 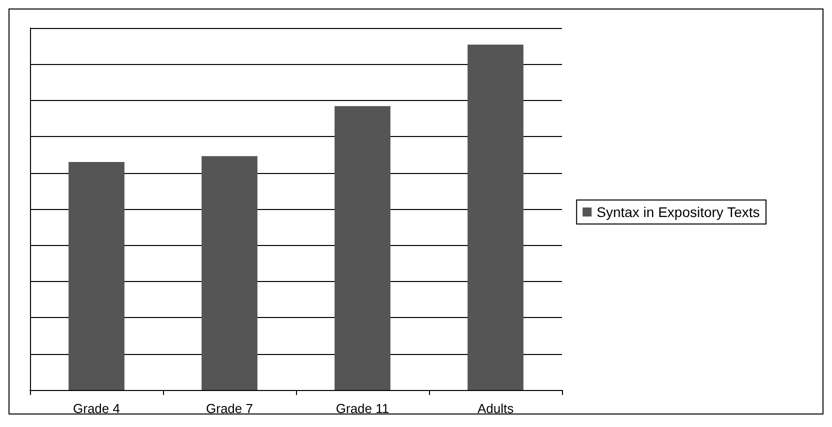 I want to click on x-tick-label: Adults, so click(x=495, y=408).